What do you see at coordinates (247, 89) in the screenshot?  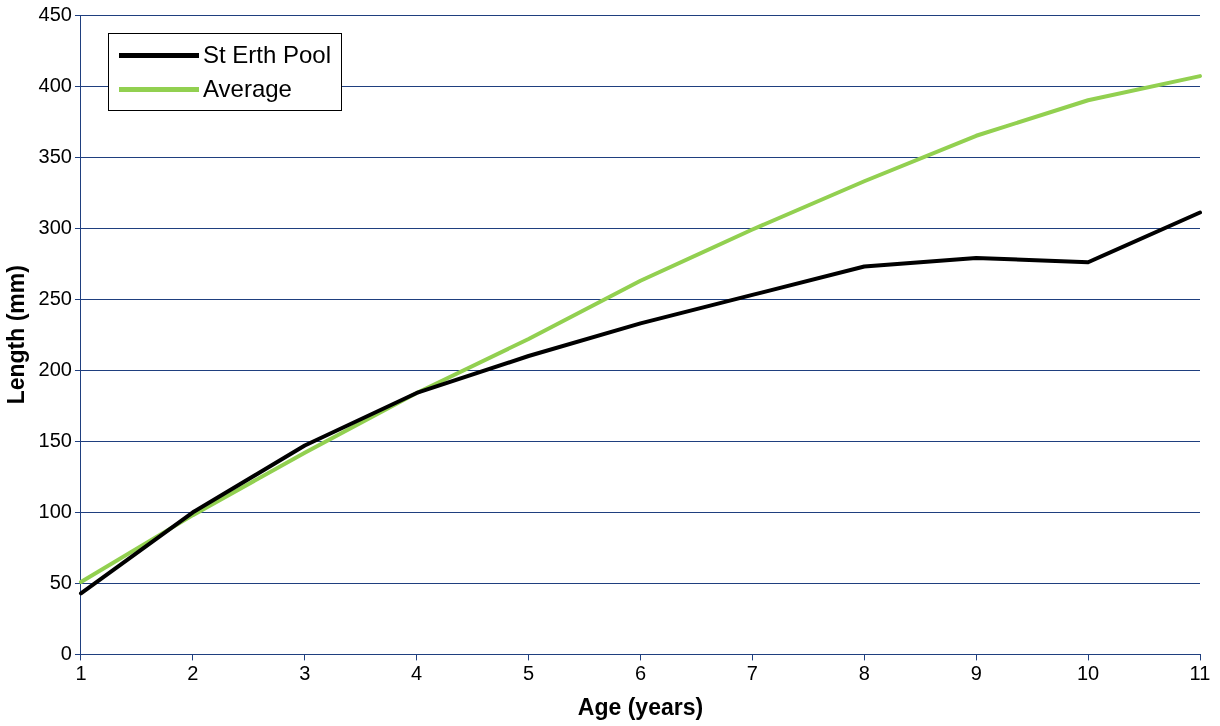 I see `legend-label: Average` at bounding box center [247, 89].